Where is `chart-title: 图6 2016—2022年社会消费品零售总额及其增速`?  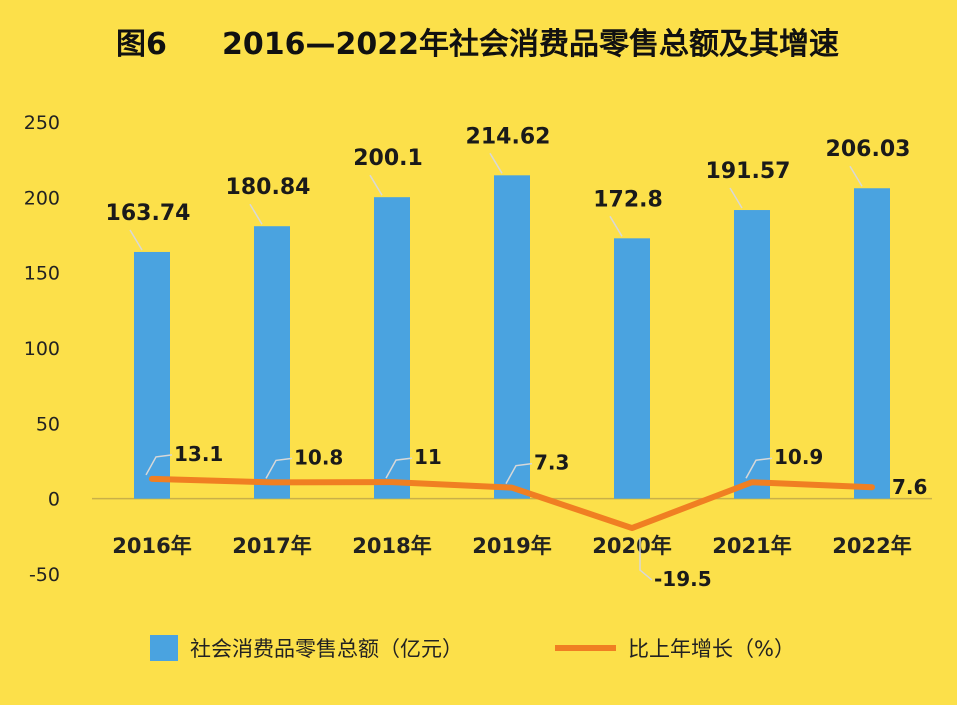
chart-title: 图6 2016—2022年社会消费品零售总额及其增速 is located at coordinates (477, 44).